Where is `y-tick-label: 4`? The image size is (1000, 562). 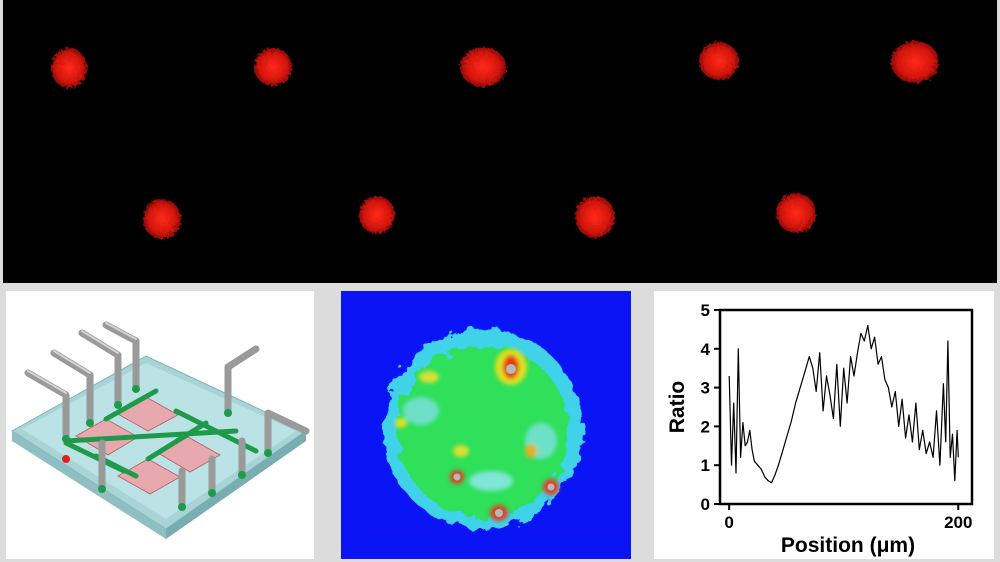
y-tick-label: 4 is located at coordinates (706, 349).